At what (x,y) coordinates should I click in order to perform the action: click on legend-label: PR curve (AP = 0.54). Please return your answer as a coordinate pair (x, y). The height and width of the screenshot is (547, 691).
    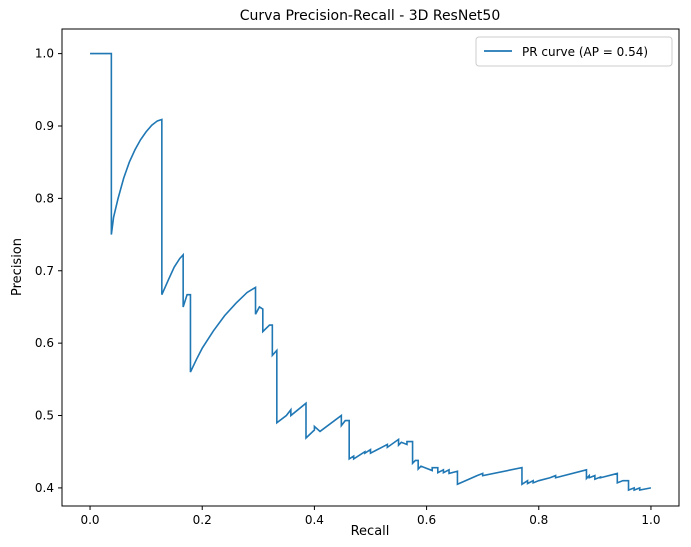
    Looking at the image, I should click on (585, 52).